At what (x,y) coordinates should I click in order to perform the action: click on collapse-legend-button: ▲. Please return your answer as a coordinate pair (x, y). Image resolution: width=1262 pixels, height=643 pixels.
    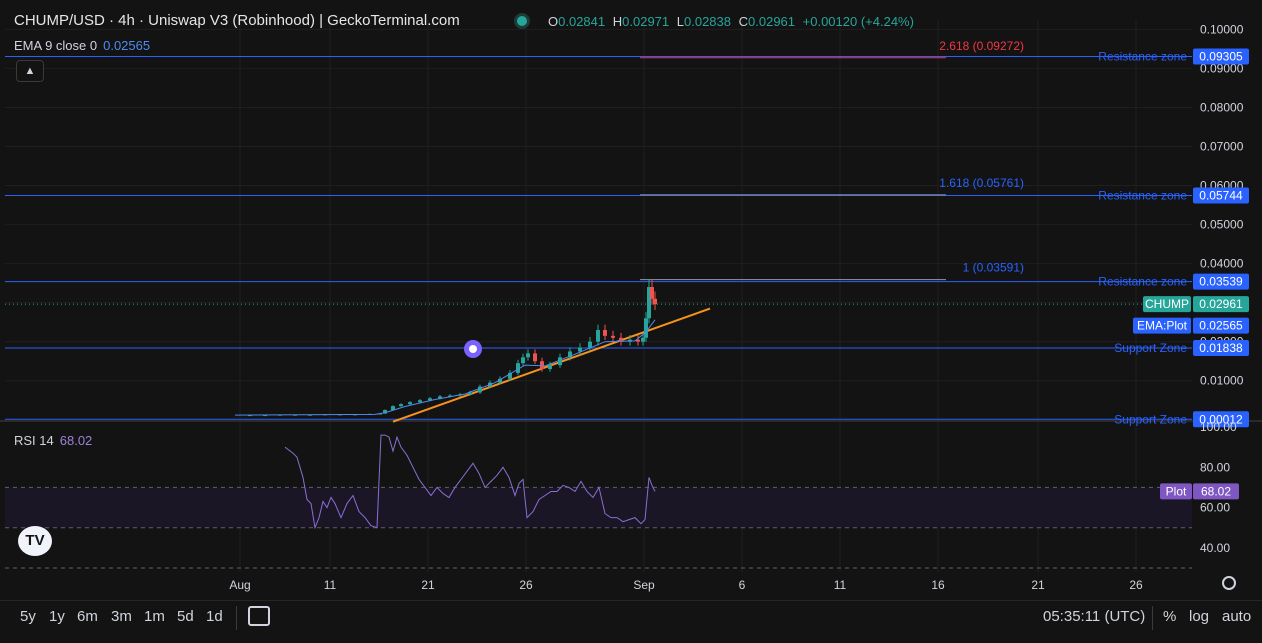
    Looking at the image, I should click on (30, 71).